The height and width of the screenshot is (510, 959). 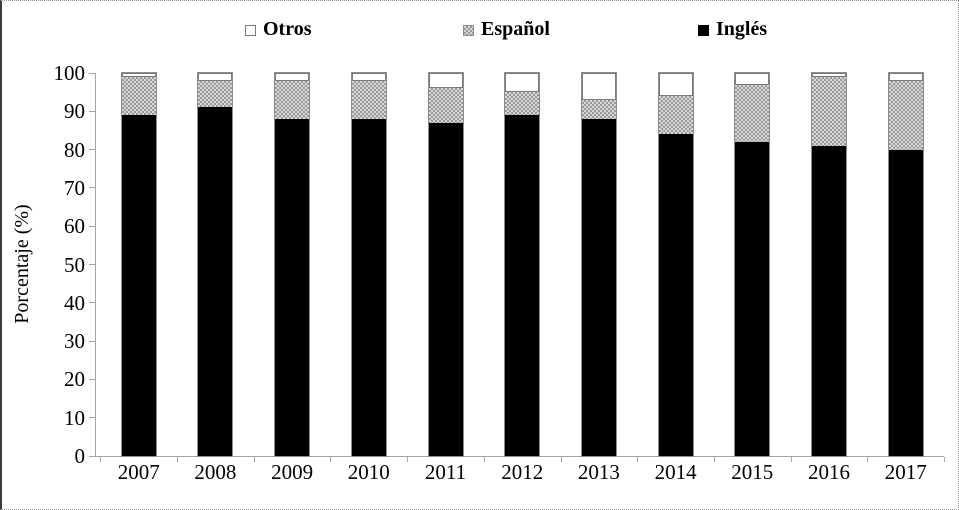 What do you see at coordinates (69, 73) in the screenshot?
I see `y-axis-tick-label: 100` at bounding box center [69, 73].